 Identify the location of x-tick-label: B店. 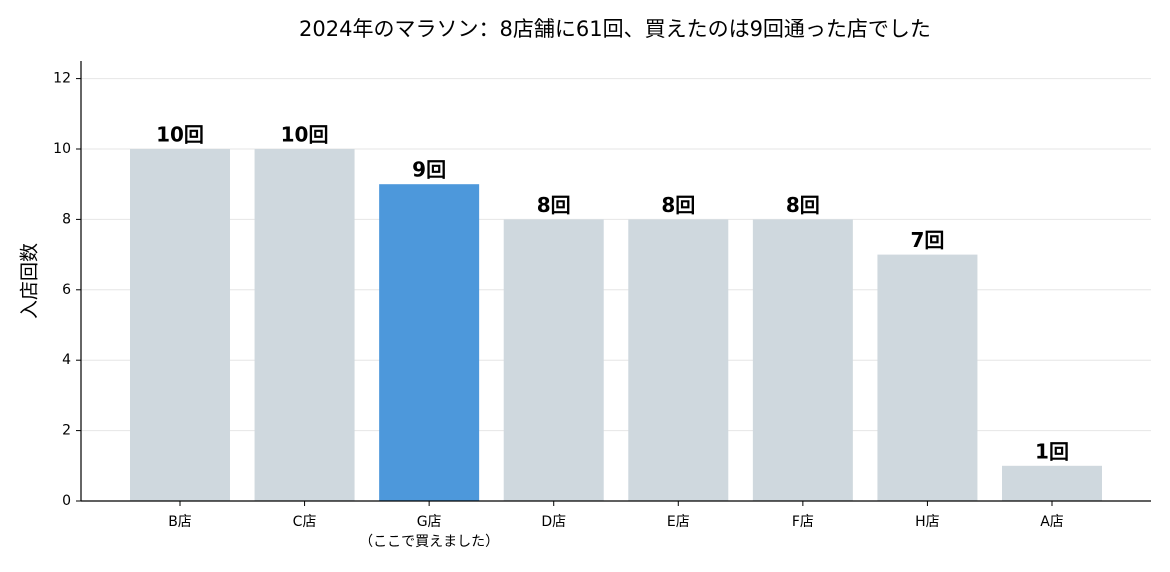
(180, 522).